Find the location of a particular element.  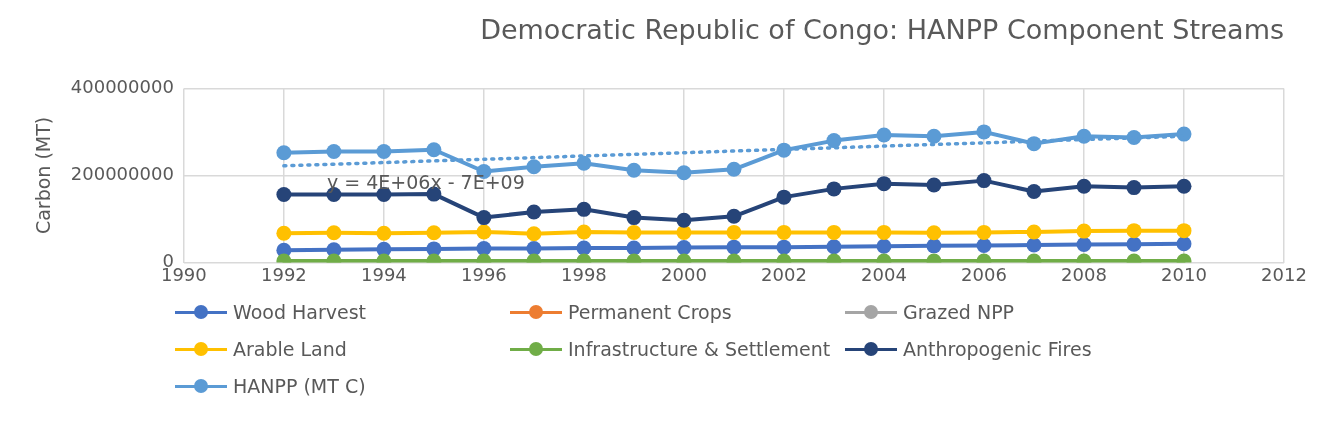

y-tick-label: 400000000 is located at coordinates (122, 87).